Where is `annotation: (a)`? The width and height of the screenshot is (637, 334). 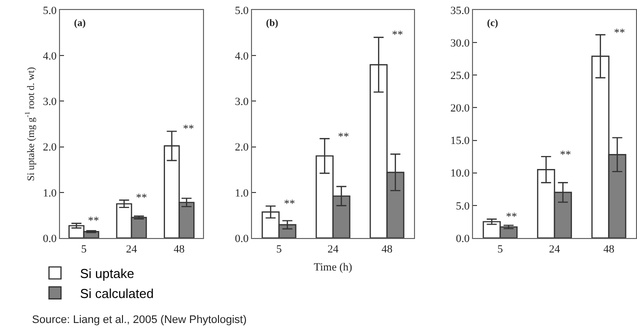 annotation: (a) is located at coordinates (80, 23).